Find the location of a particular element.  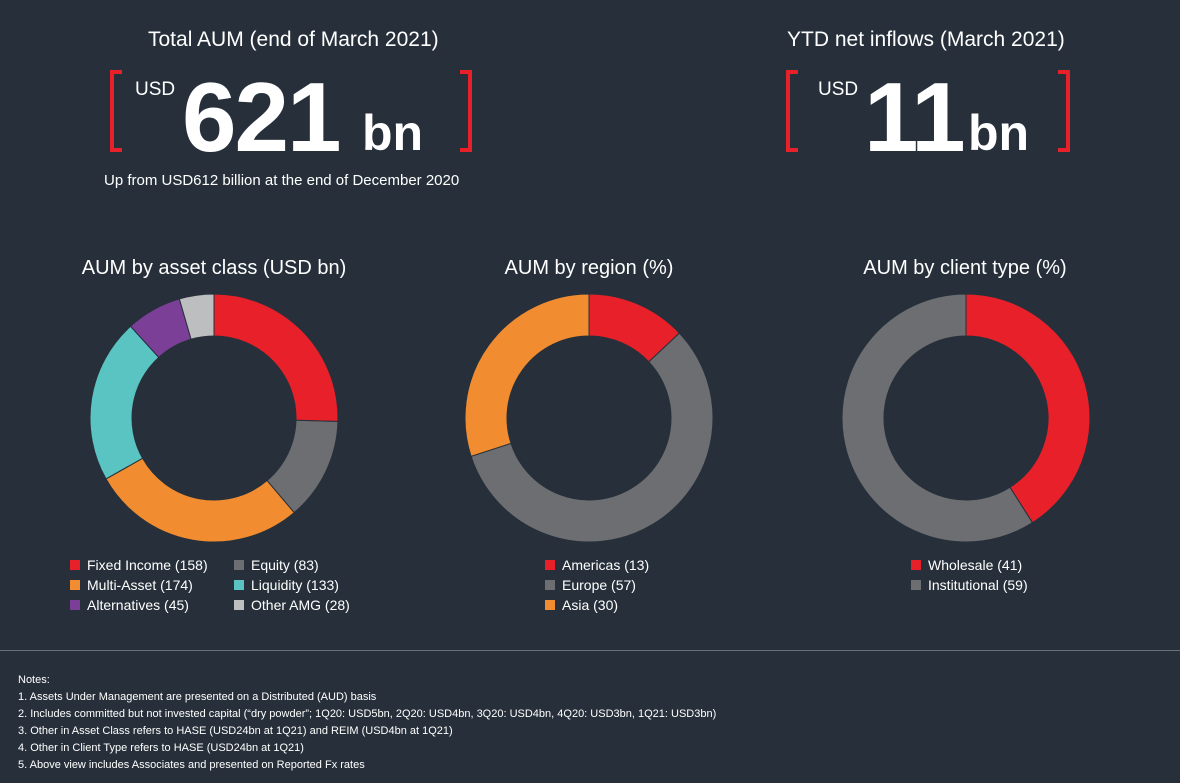

legend-label: Other AMG (28) is located at coordinates (300, 605).